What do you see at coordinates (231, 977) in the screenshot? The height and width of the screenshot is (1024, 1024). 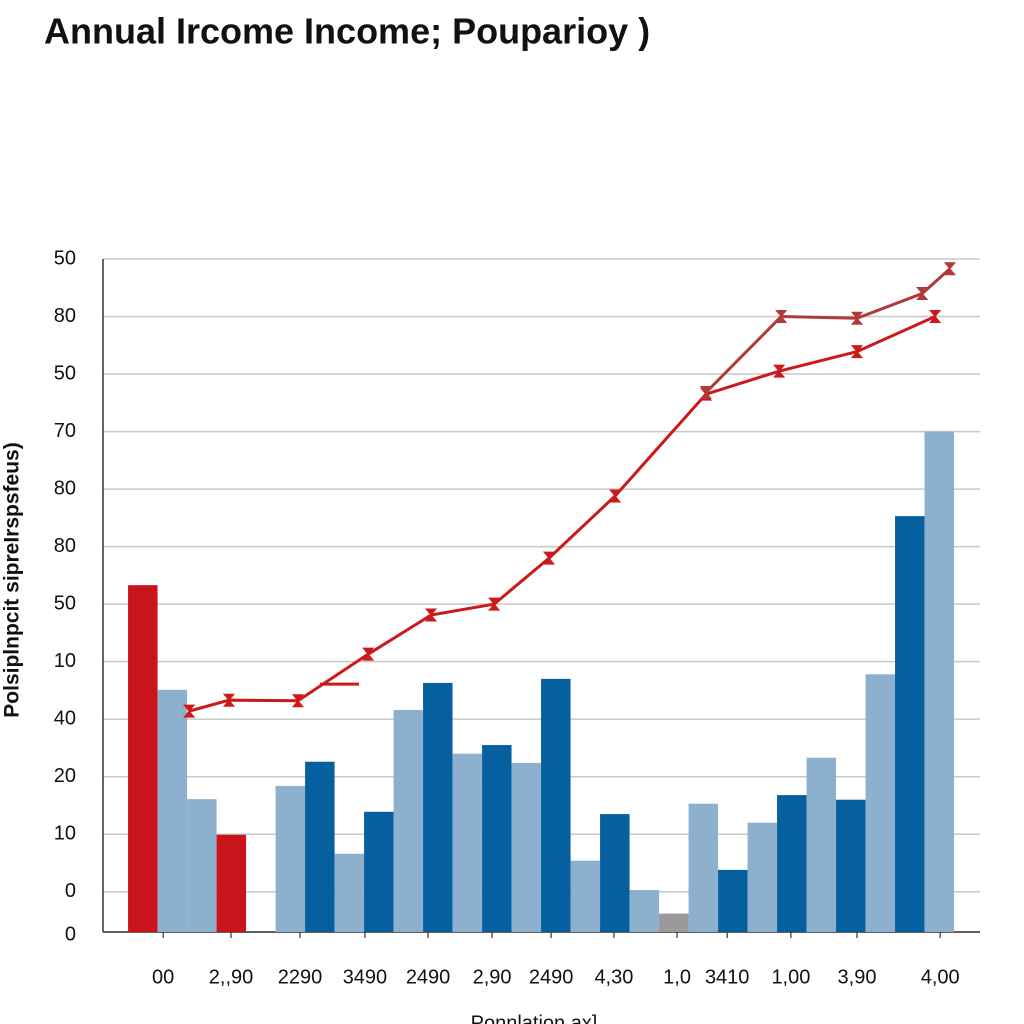 I see `x-tick-label: 2,,90` at bounding box center [231, 977].